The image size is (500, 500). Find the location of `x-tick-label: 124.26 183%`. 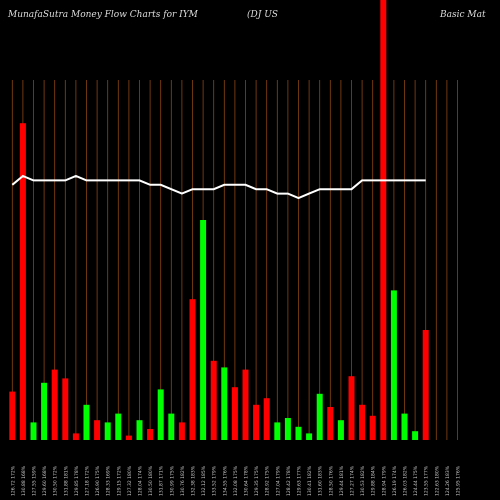

x-tick-label: 124.26 183% is located at coordinates (448, 480).